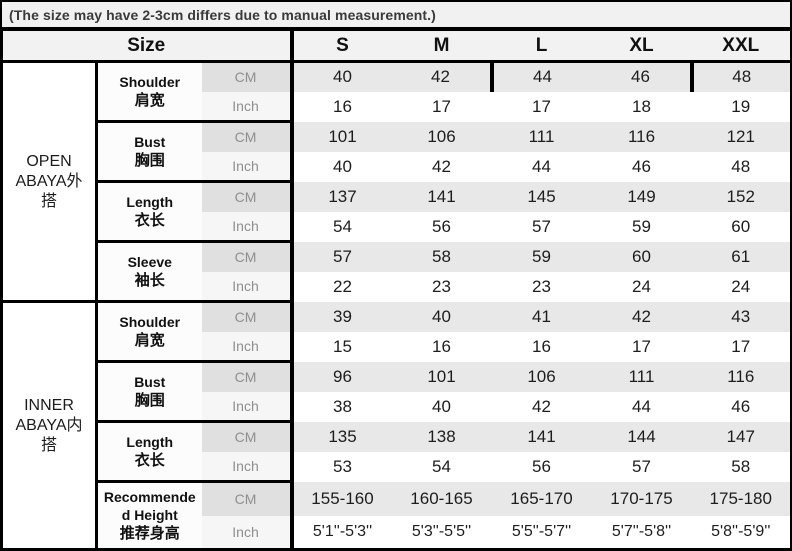 This screenshot has width=792, height=551. Describe the element at coordinates (641, 106) in the screenshot. I see `value-cell: 18` at that location.